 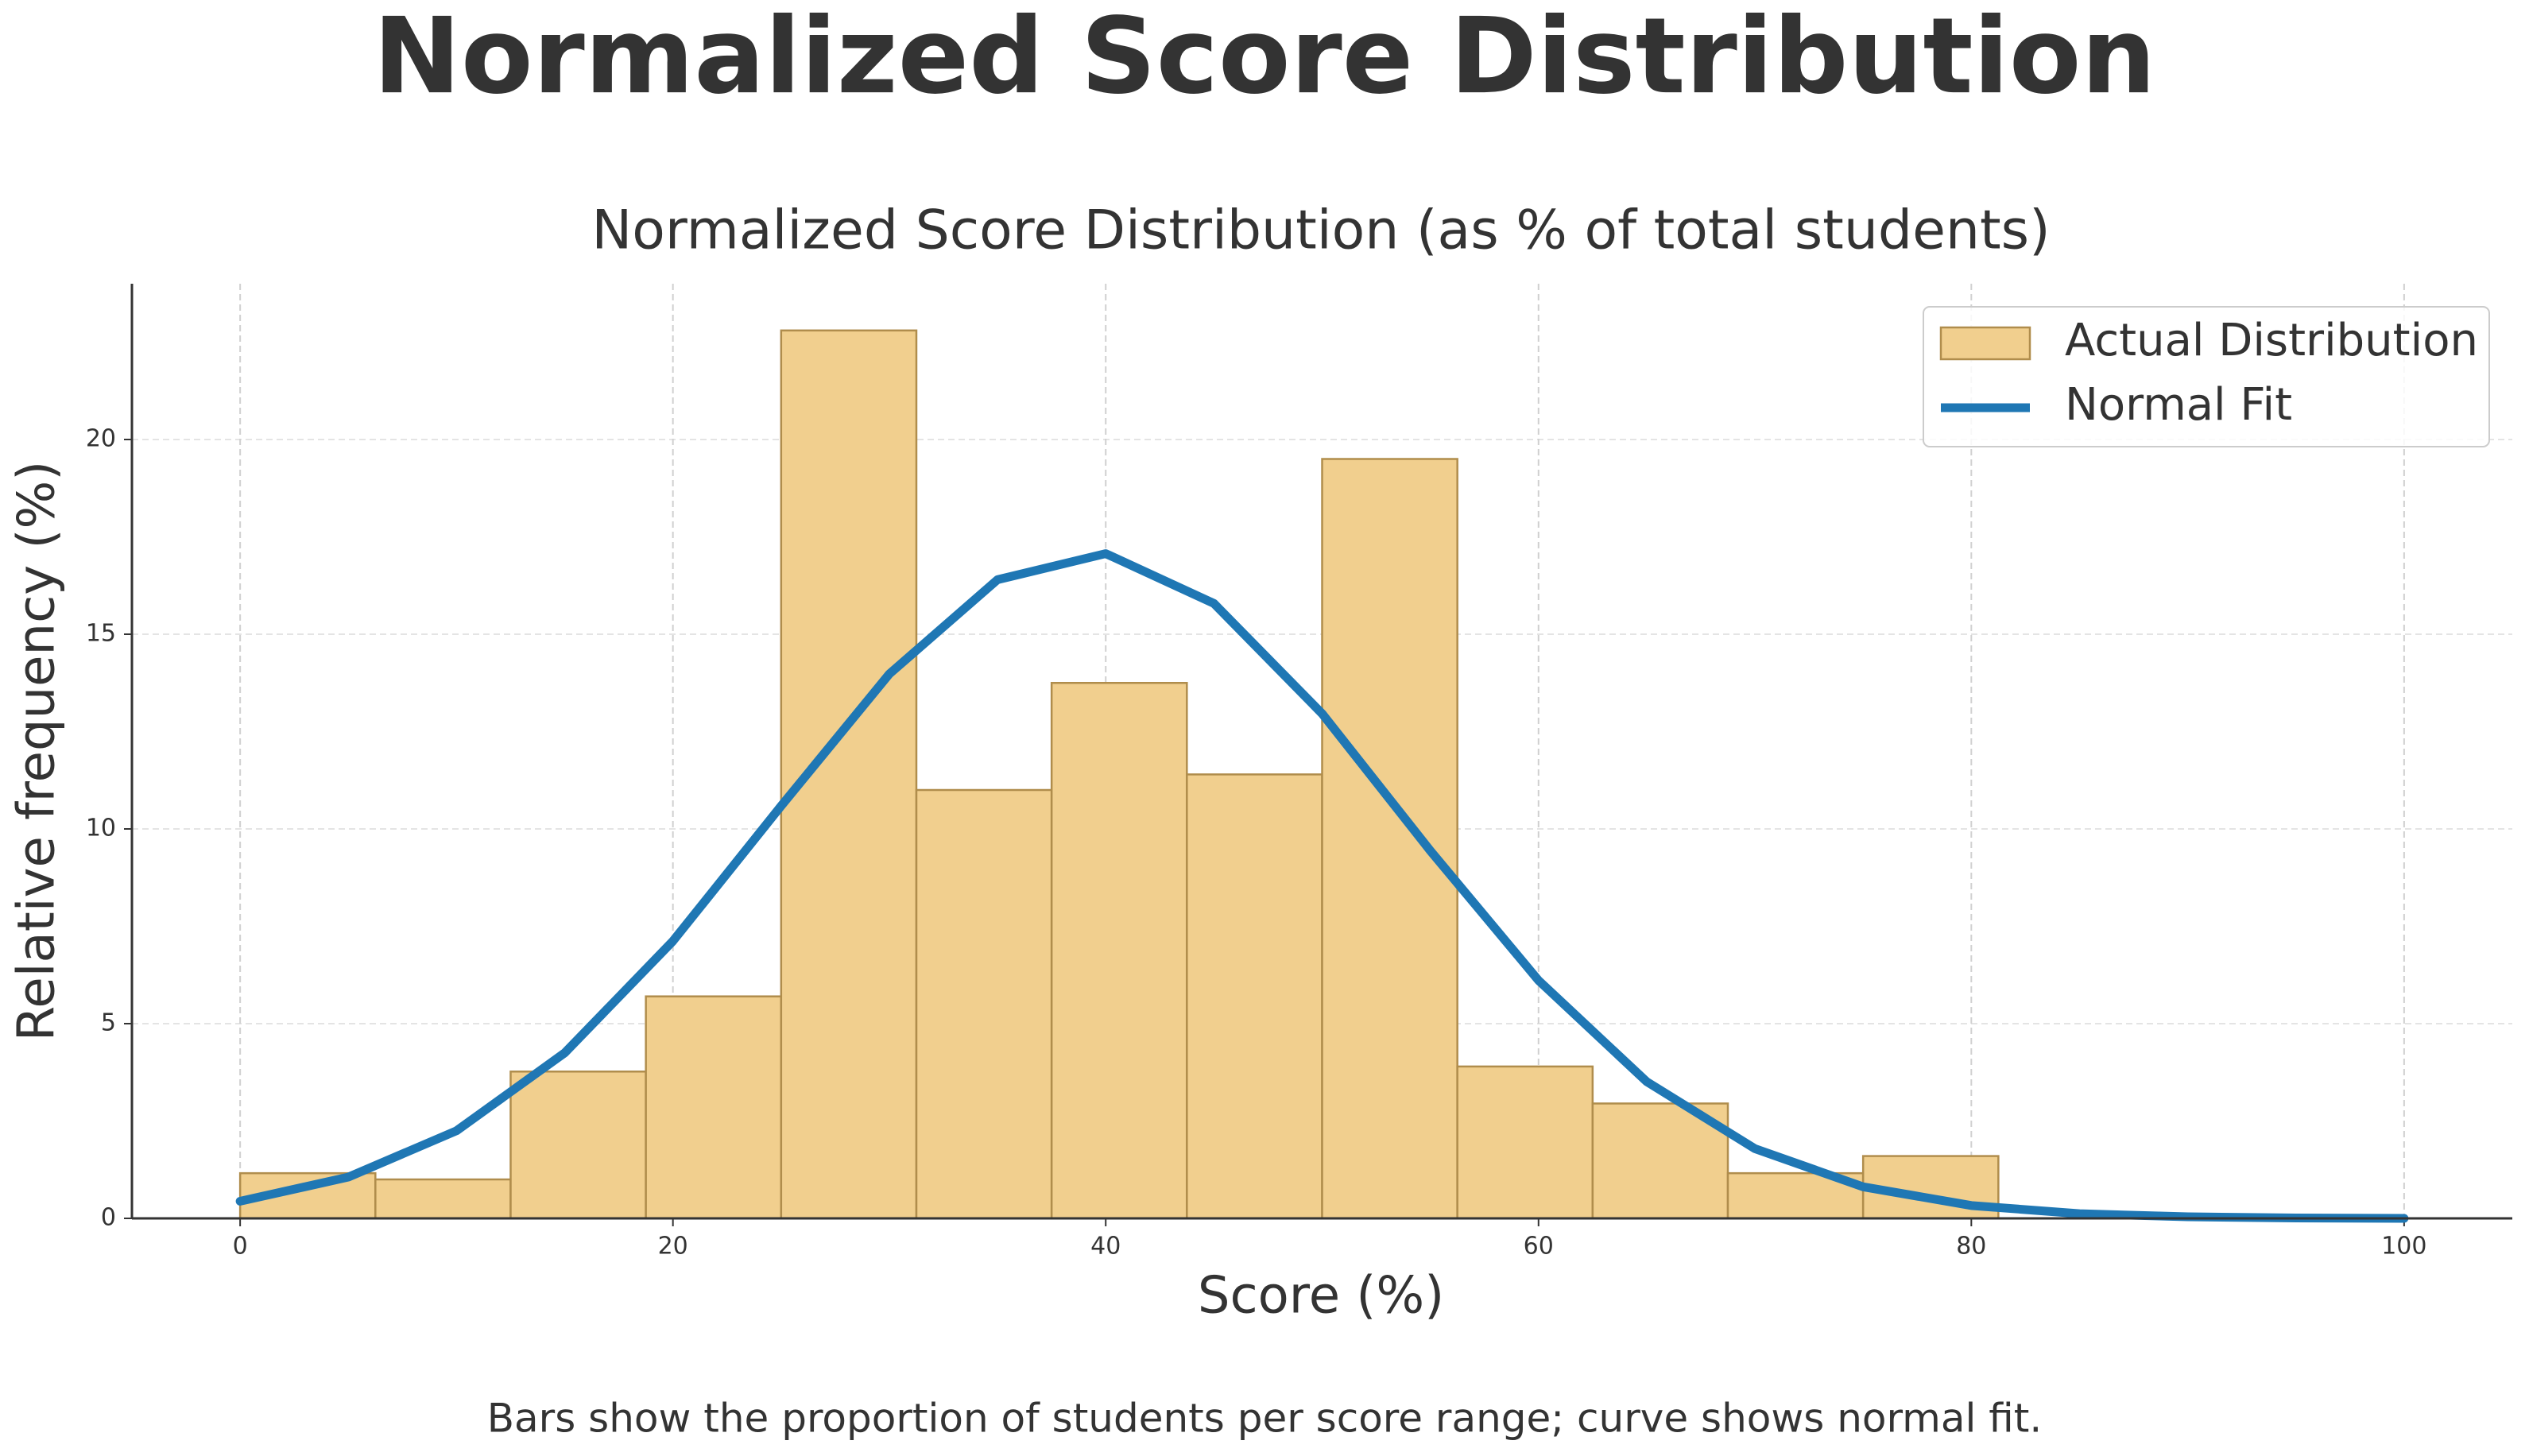 I want to click on y-tick-label: 5, so click(x=108, y=1023).